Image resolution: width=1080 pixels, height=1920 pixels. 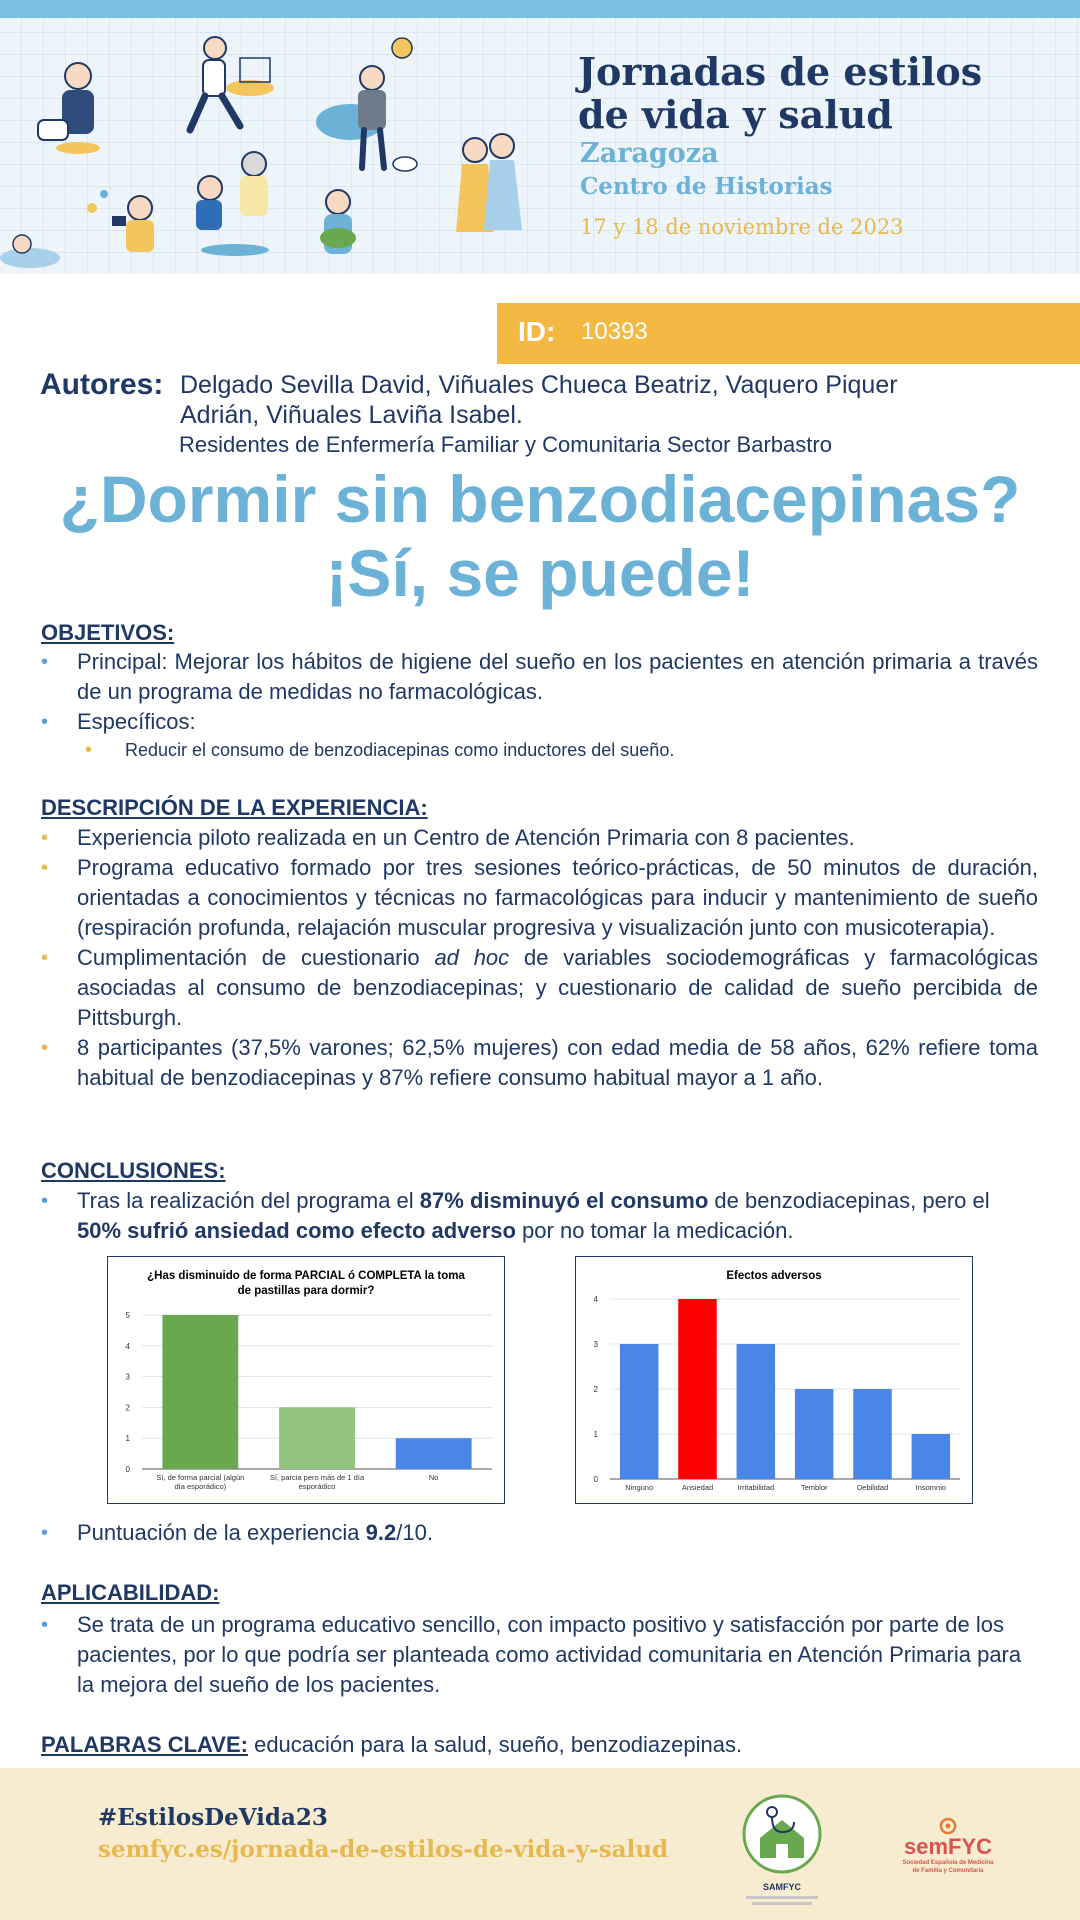 I want to click on text-run: Tras la realización del programa el, so click(x=248, y=1200).